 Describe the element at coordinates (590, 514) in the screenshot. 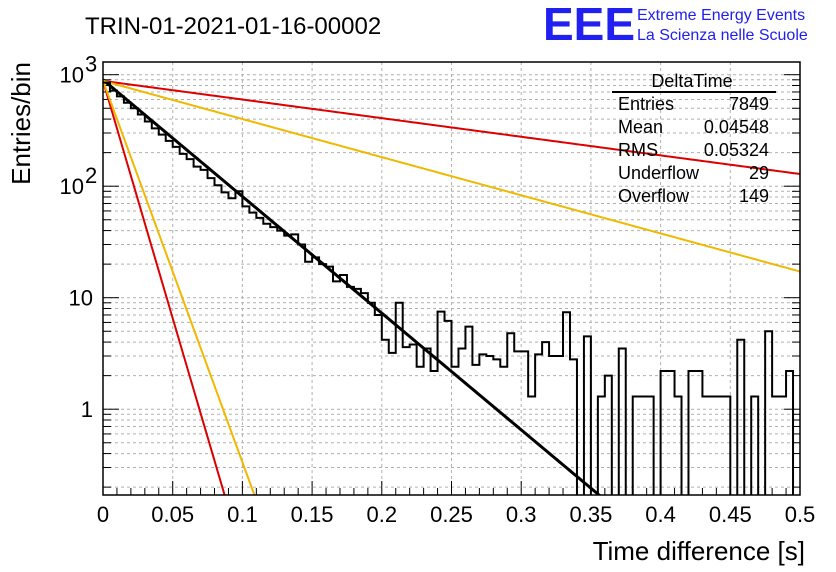

I see `x-tick-label: 0.35` at that location.